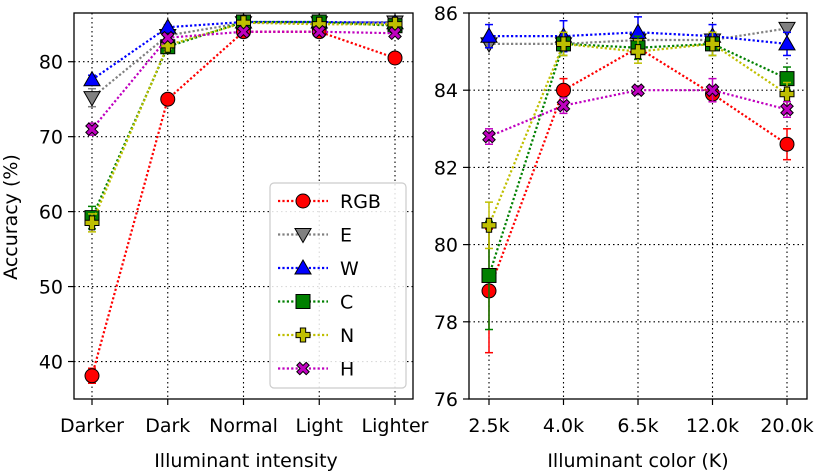  What do you see at coordinates (329, 202) in the screenshot?
I see `legend-entry-rgb: RGB` at bounding box center [329, 202].